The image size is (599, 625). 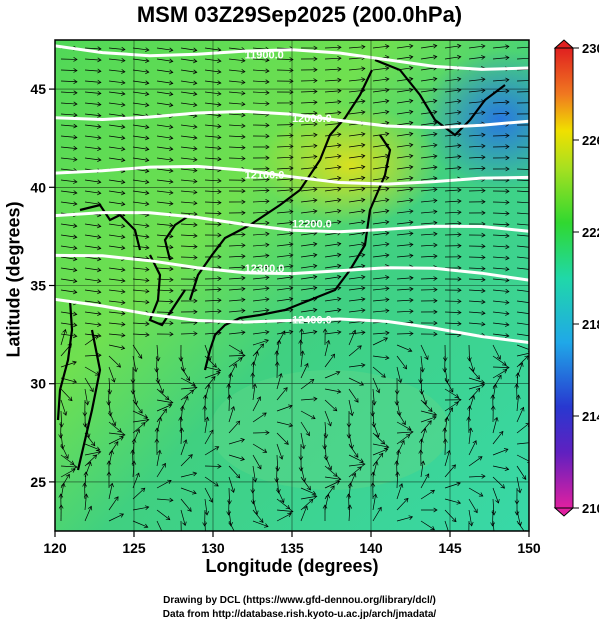 What do you see at coordinates (265, 176) in the screenshot?
I see `height-contour-label: 12100.0` at bounding box center [265, 176].